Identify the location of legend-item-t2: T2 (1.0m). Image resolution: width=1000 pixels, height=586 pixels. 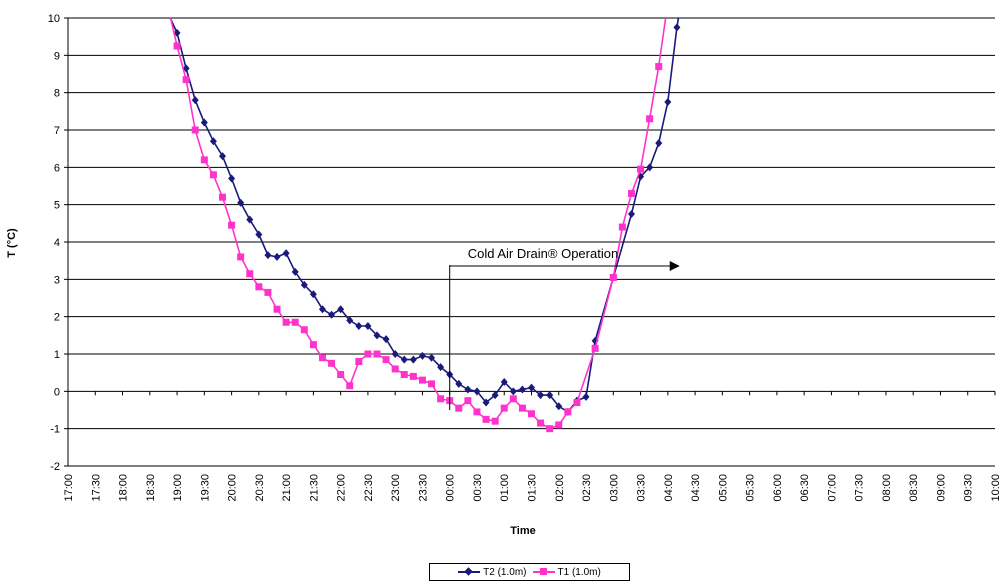
(492, 572).